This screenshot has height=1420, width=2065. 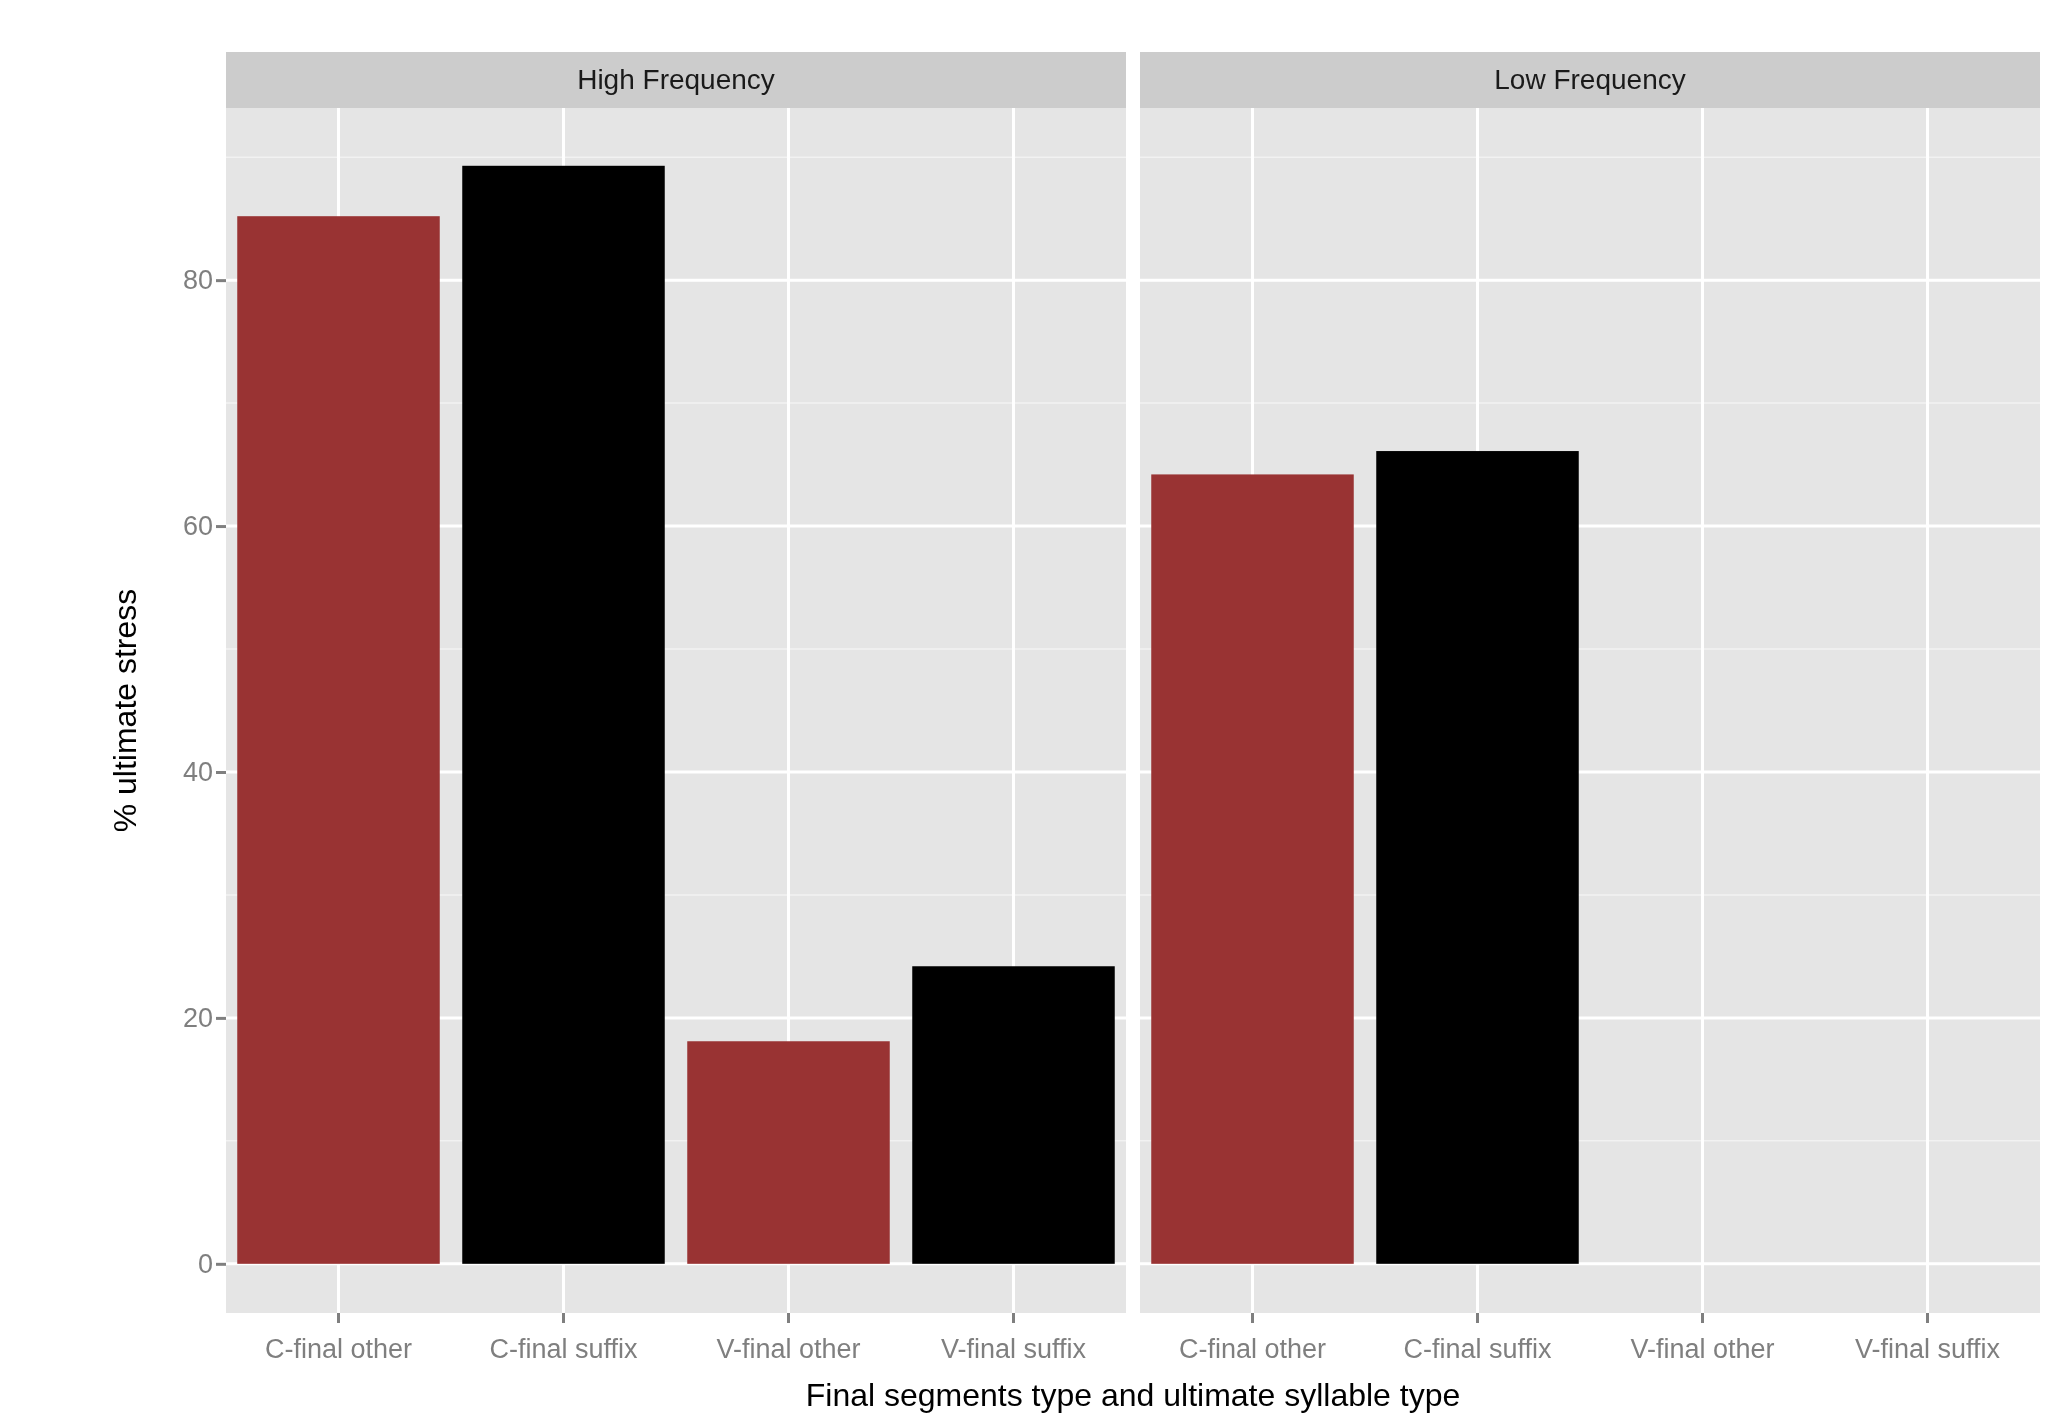 What do you see at coordinates (197, 1018) in the screenshot?
I see `y-tick-label: 20` at bounding box center [197, 1018].